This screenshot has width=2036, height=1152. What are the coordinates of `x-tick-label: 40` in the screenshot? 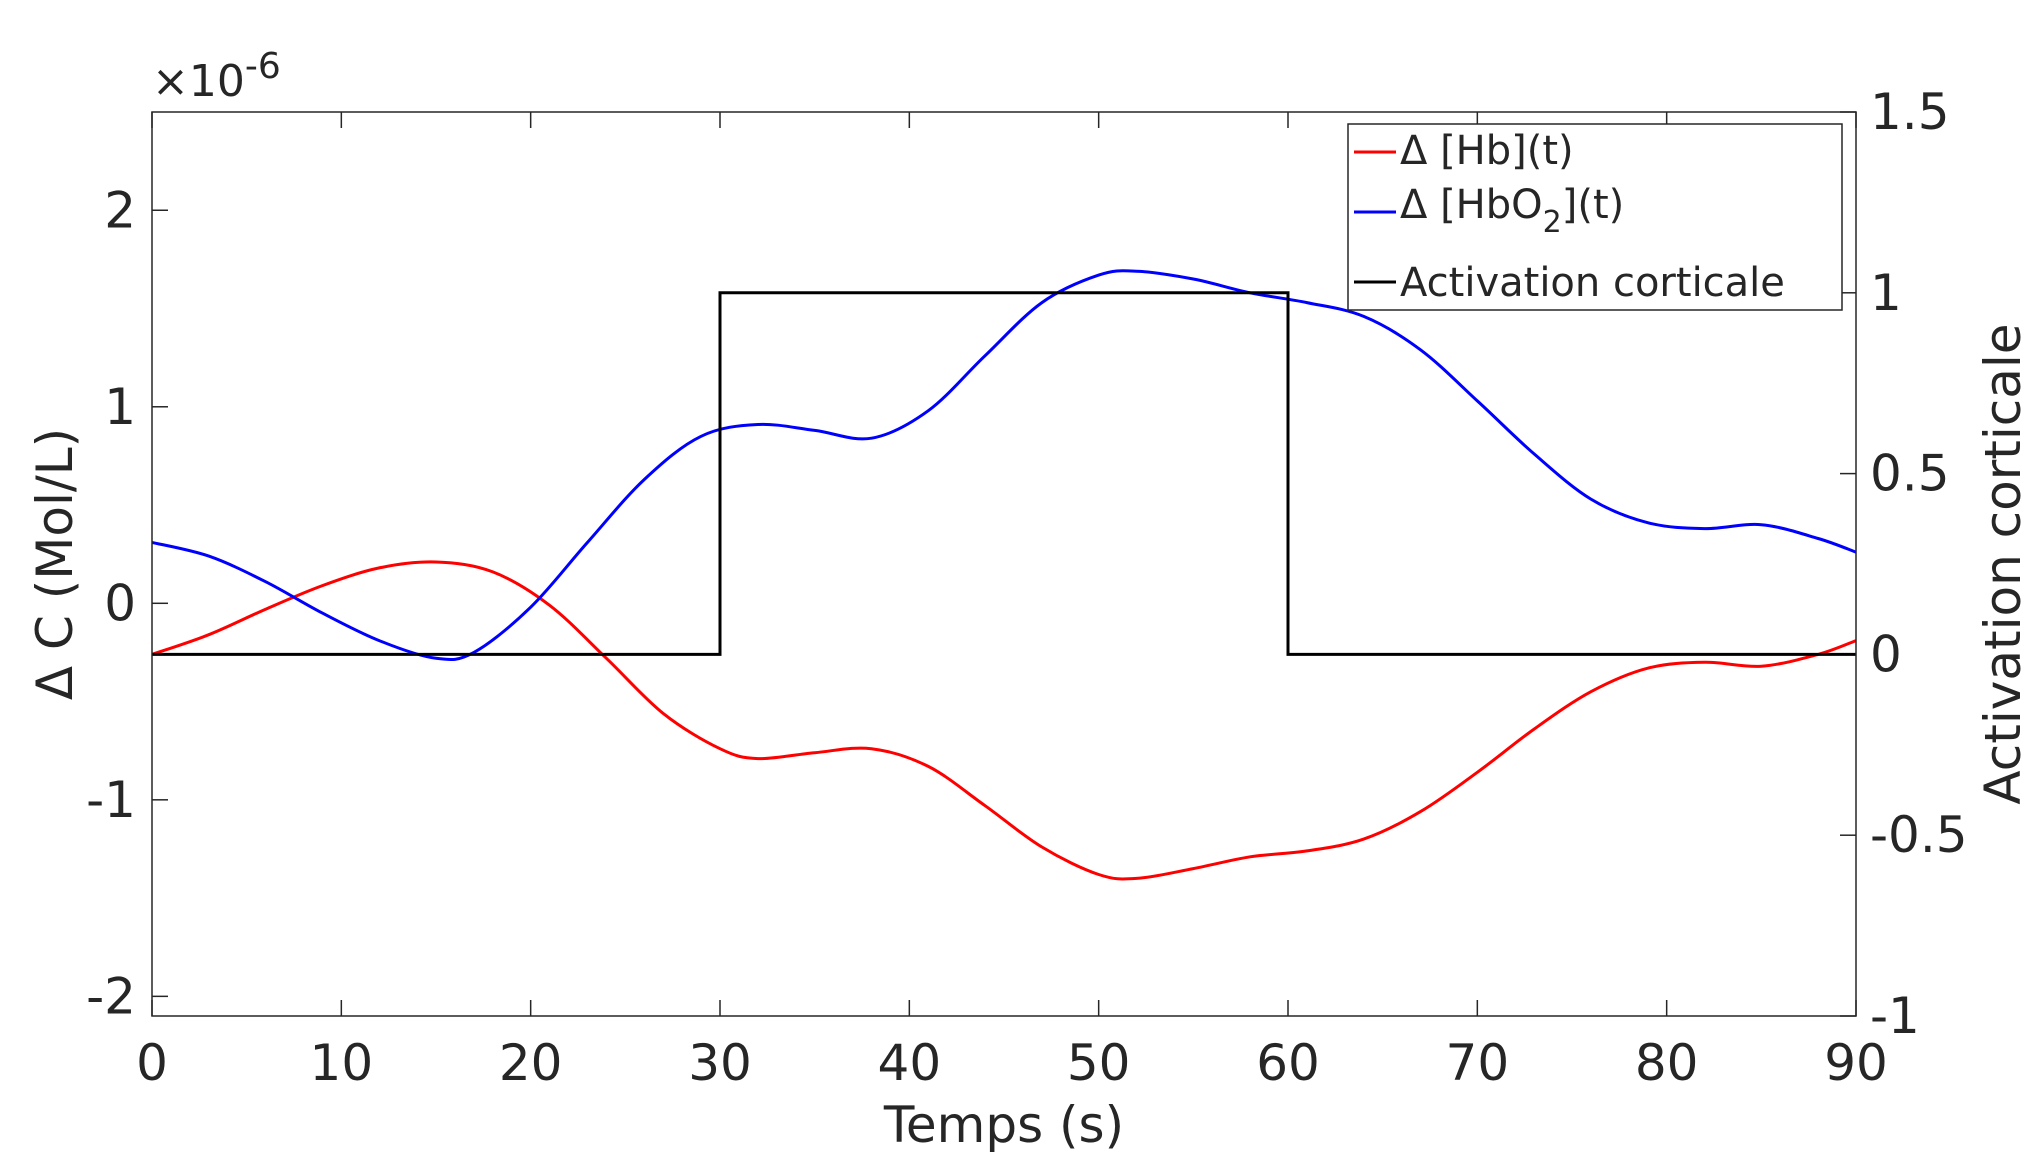 It's located at (910, 1063).